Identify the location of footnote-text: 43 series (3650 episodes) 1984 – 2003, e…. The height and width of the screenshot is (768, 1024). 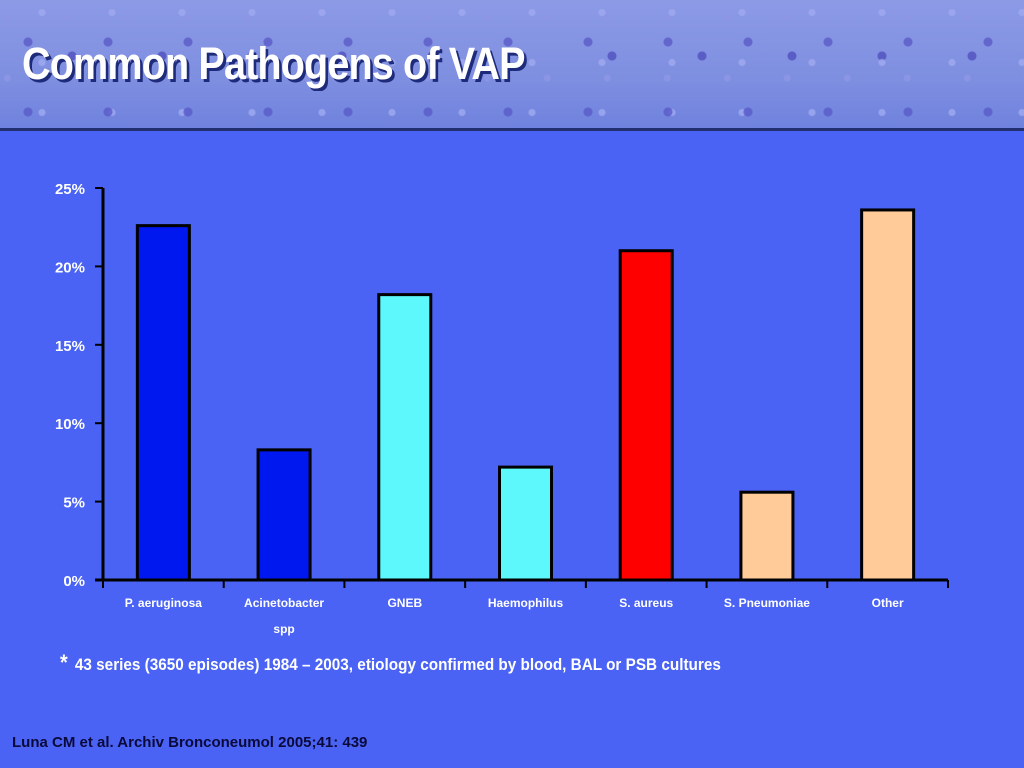
(397, 664).